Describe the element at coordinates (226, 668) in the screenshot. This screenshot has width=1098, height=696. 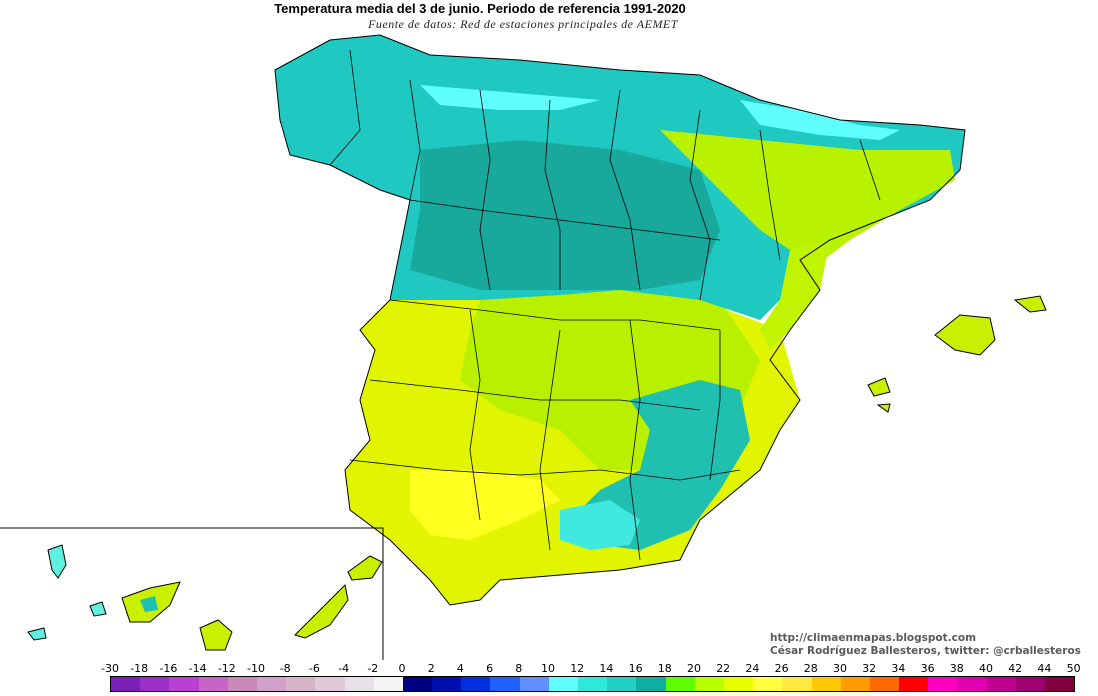
I see `legend-label: -12` at that location.